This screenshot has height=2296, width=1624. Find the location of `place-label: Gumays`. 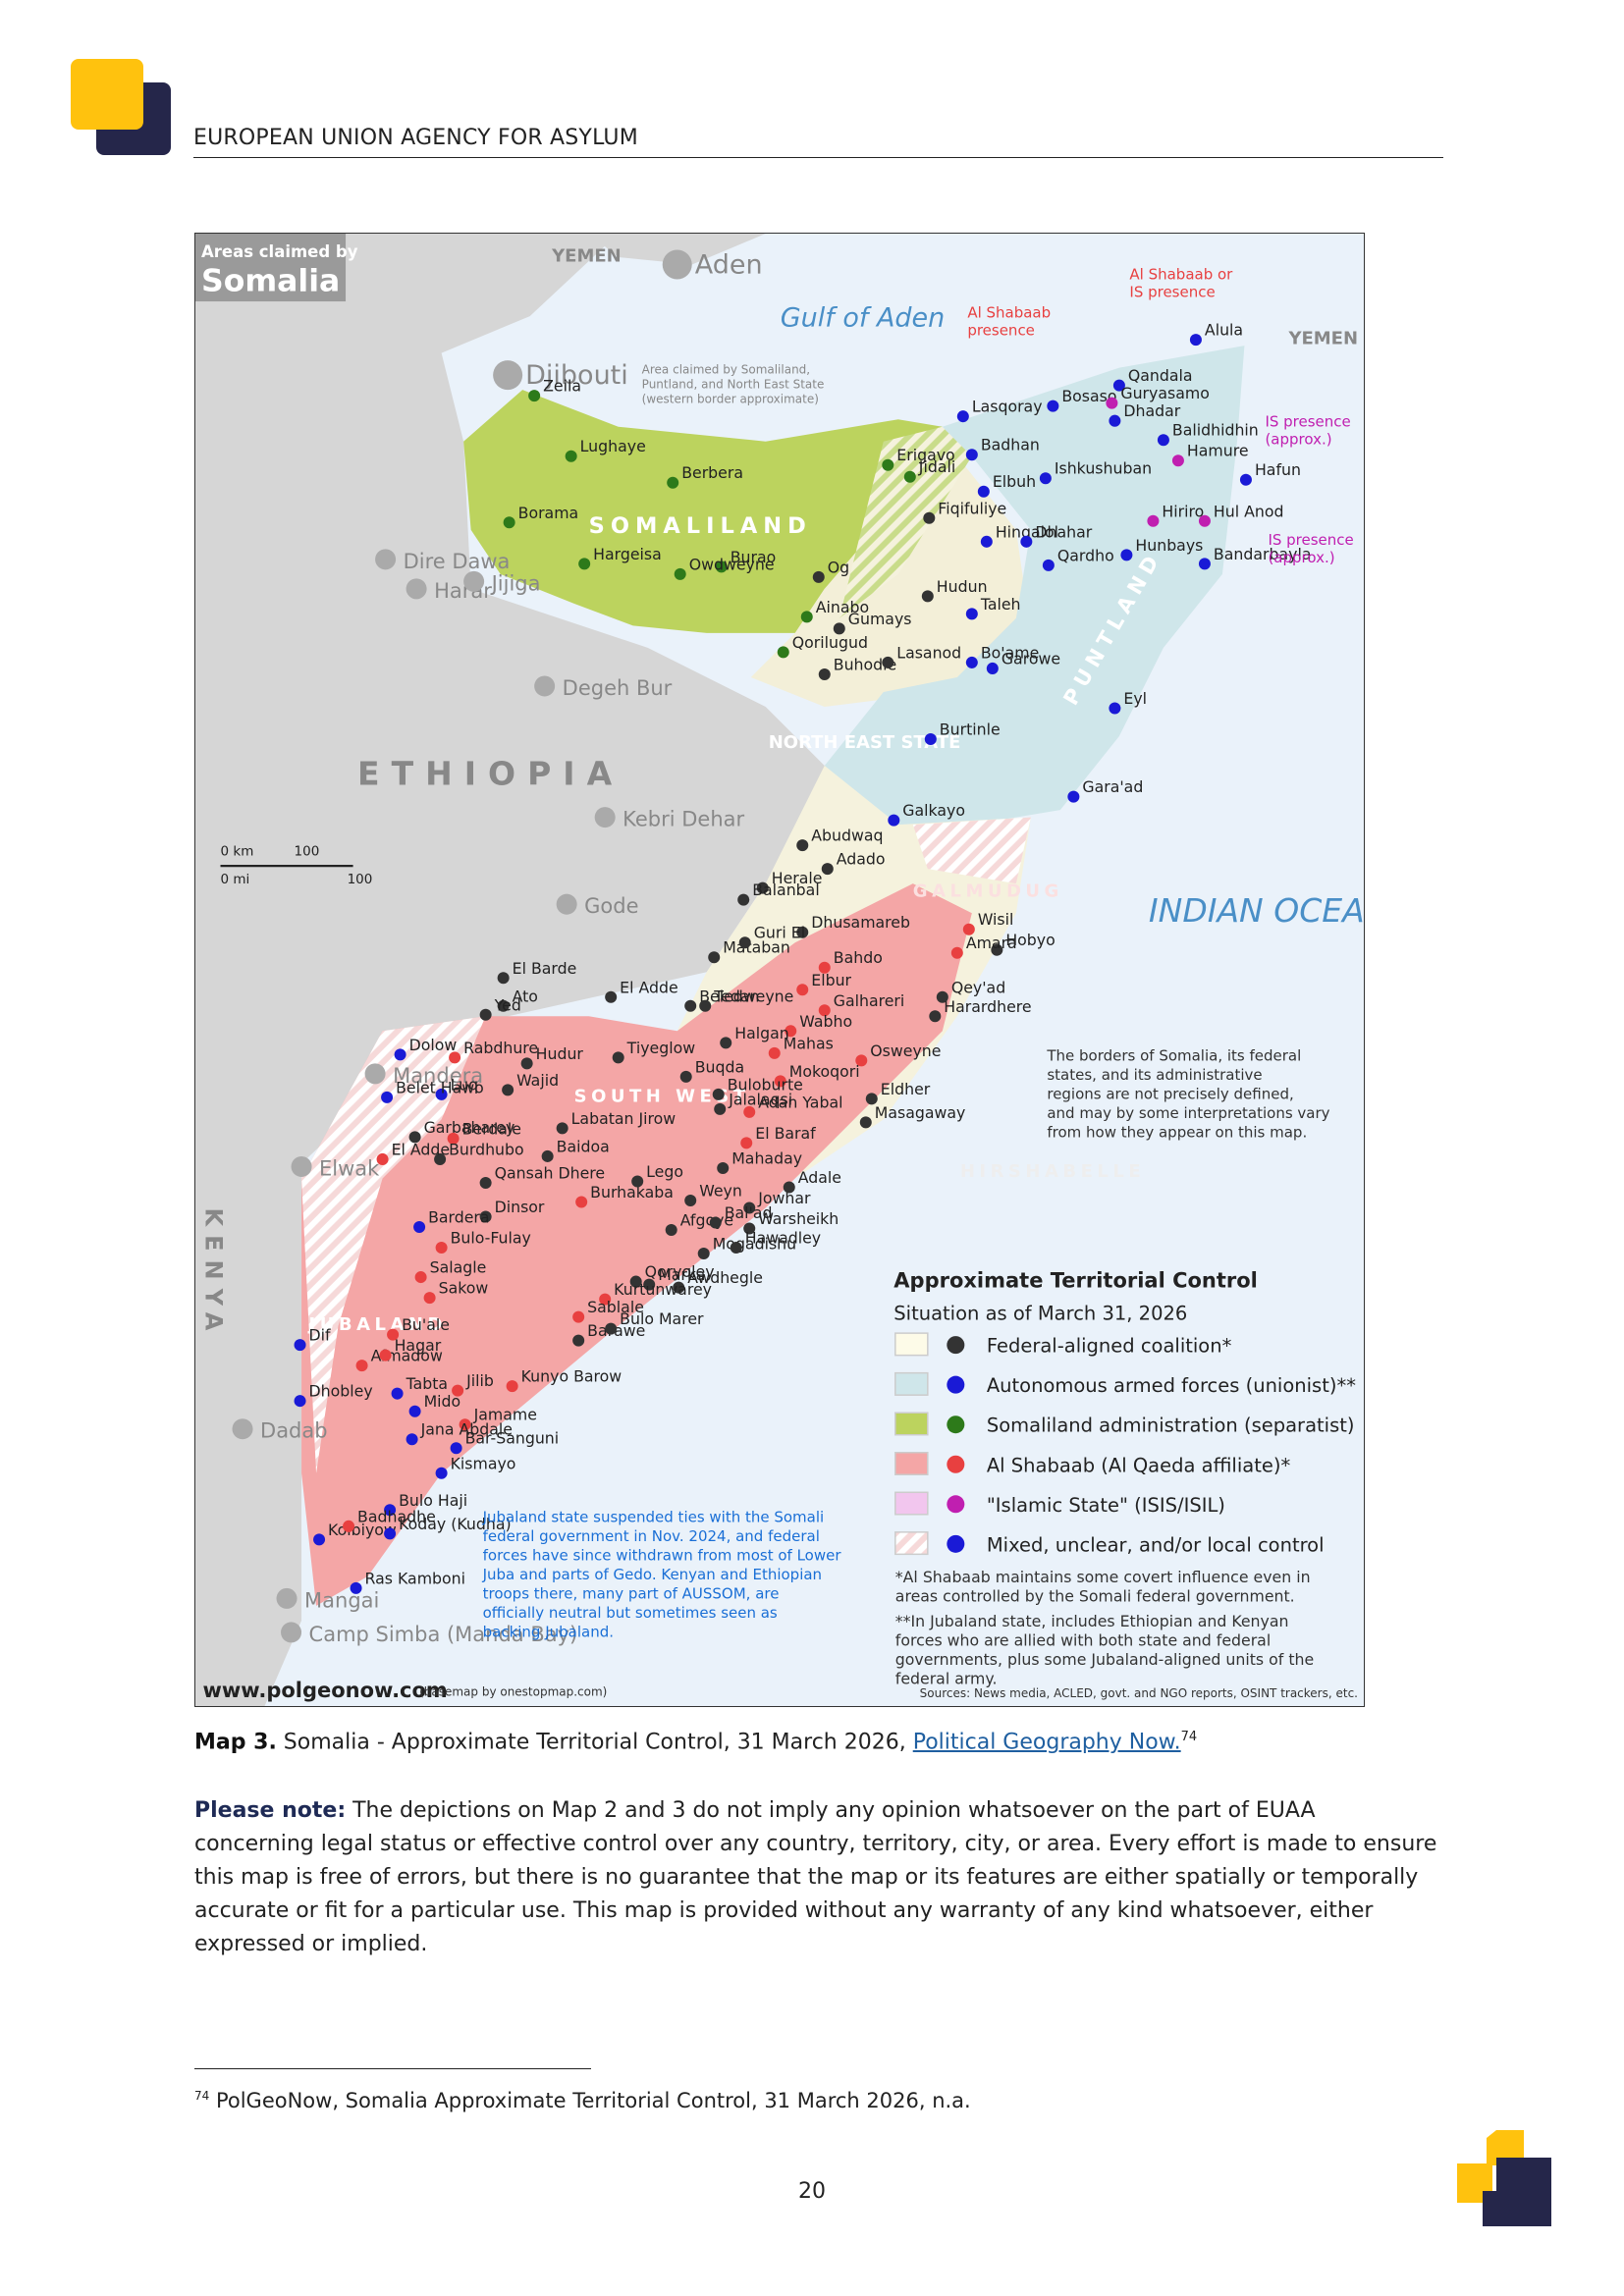

place-label: Gumays is located at coordinates (880, 619).